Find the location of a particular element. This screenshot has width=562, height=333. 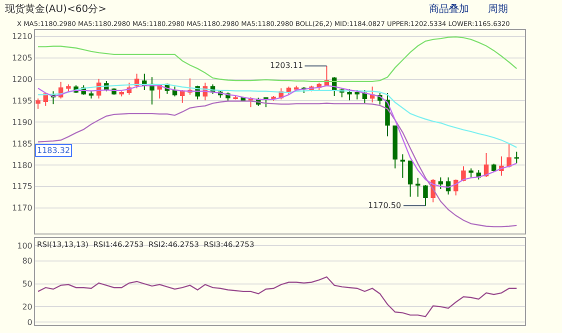

y-tick-label: 1190 is located at coordinates (22, 122).